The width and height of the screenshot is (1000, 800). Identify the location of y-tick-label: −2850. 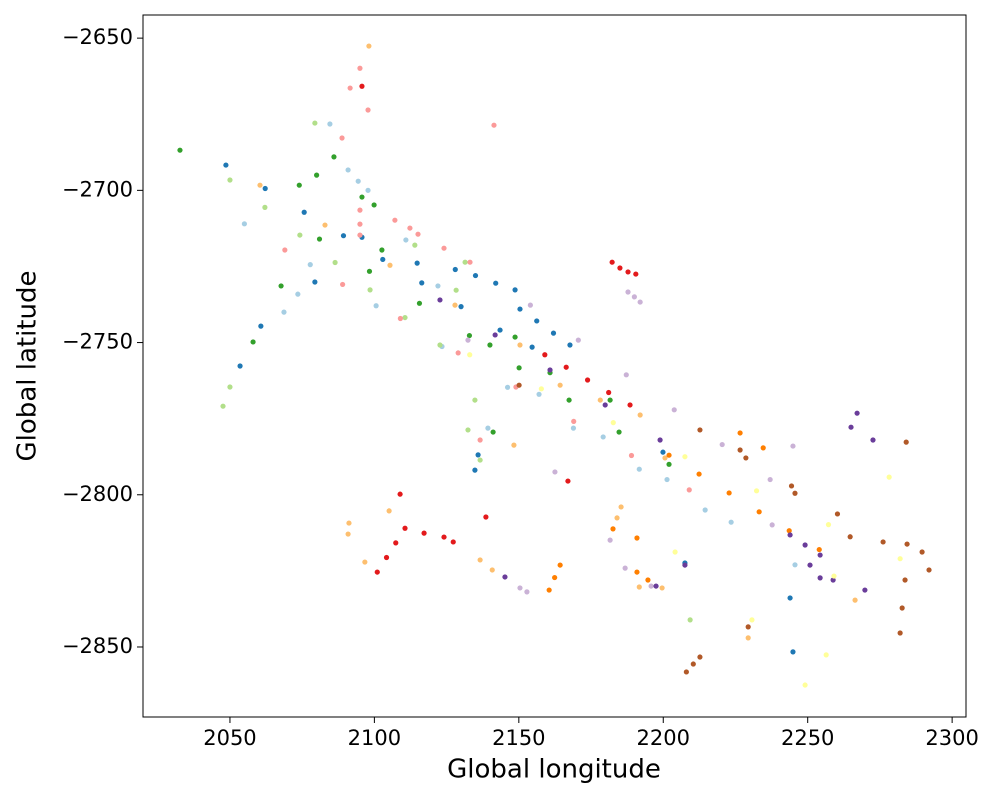
(97, 646).